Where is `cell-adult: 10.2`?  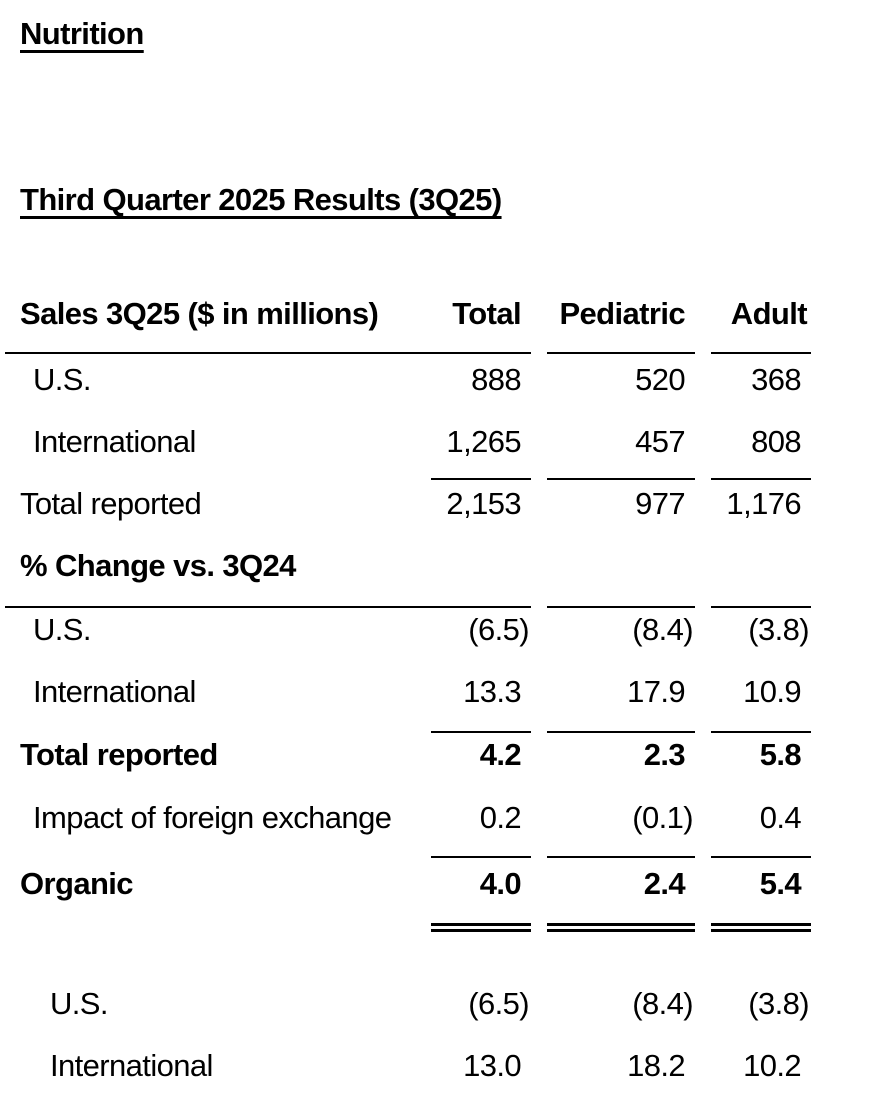 cell-adult: 10.2 is located at coordinates (772, 1065).